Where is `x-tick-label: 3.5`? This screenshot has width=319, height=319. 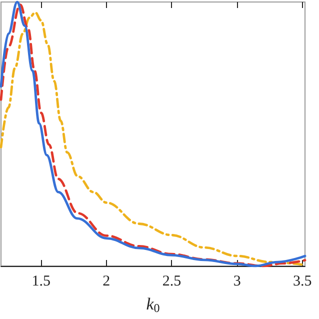
x-tick-label: 3.5 is located at coordinates (302, 282).